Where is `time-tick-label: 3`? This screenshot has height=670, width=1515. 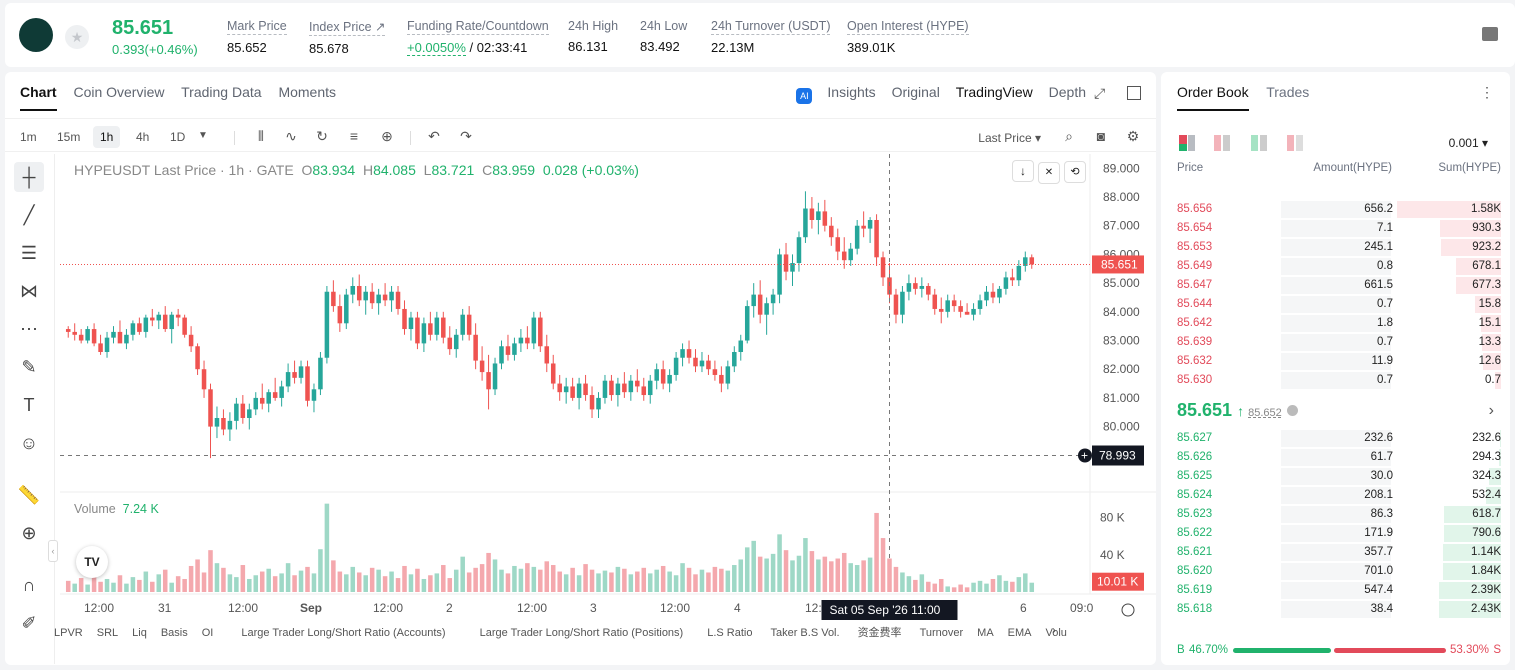
time-tick-label: 3 is located at coordinates (593, 608).